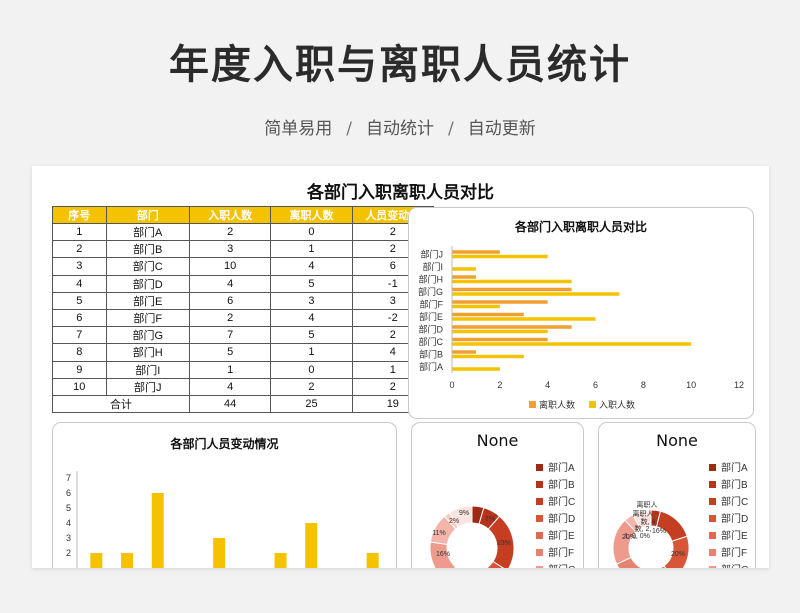  What do you see at coordinates (147, 283) in the screenshot?
I see `table-cell: 部门D` at bounding box center [147, 283].